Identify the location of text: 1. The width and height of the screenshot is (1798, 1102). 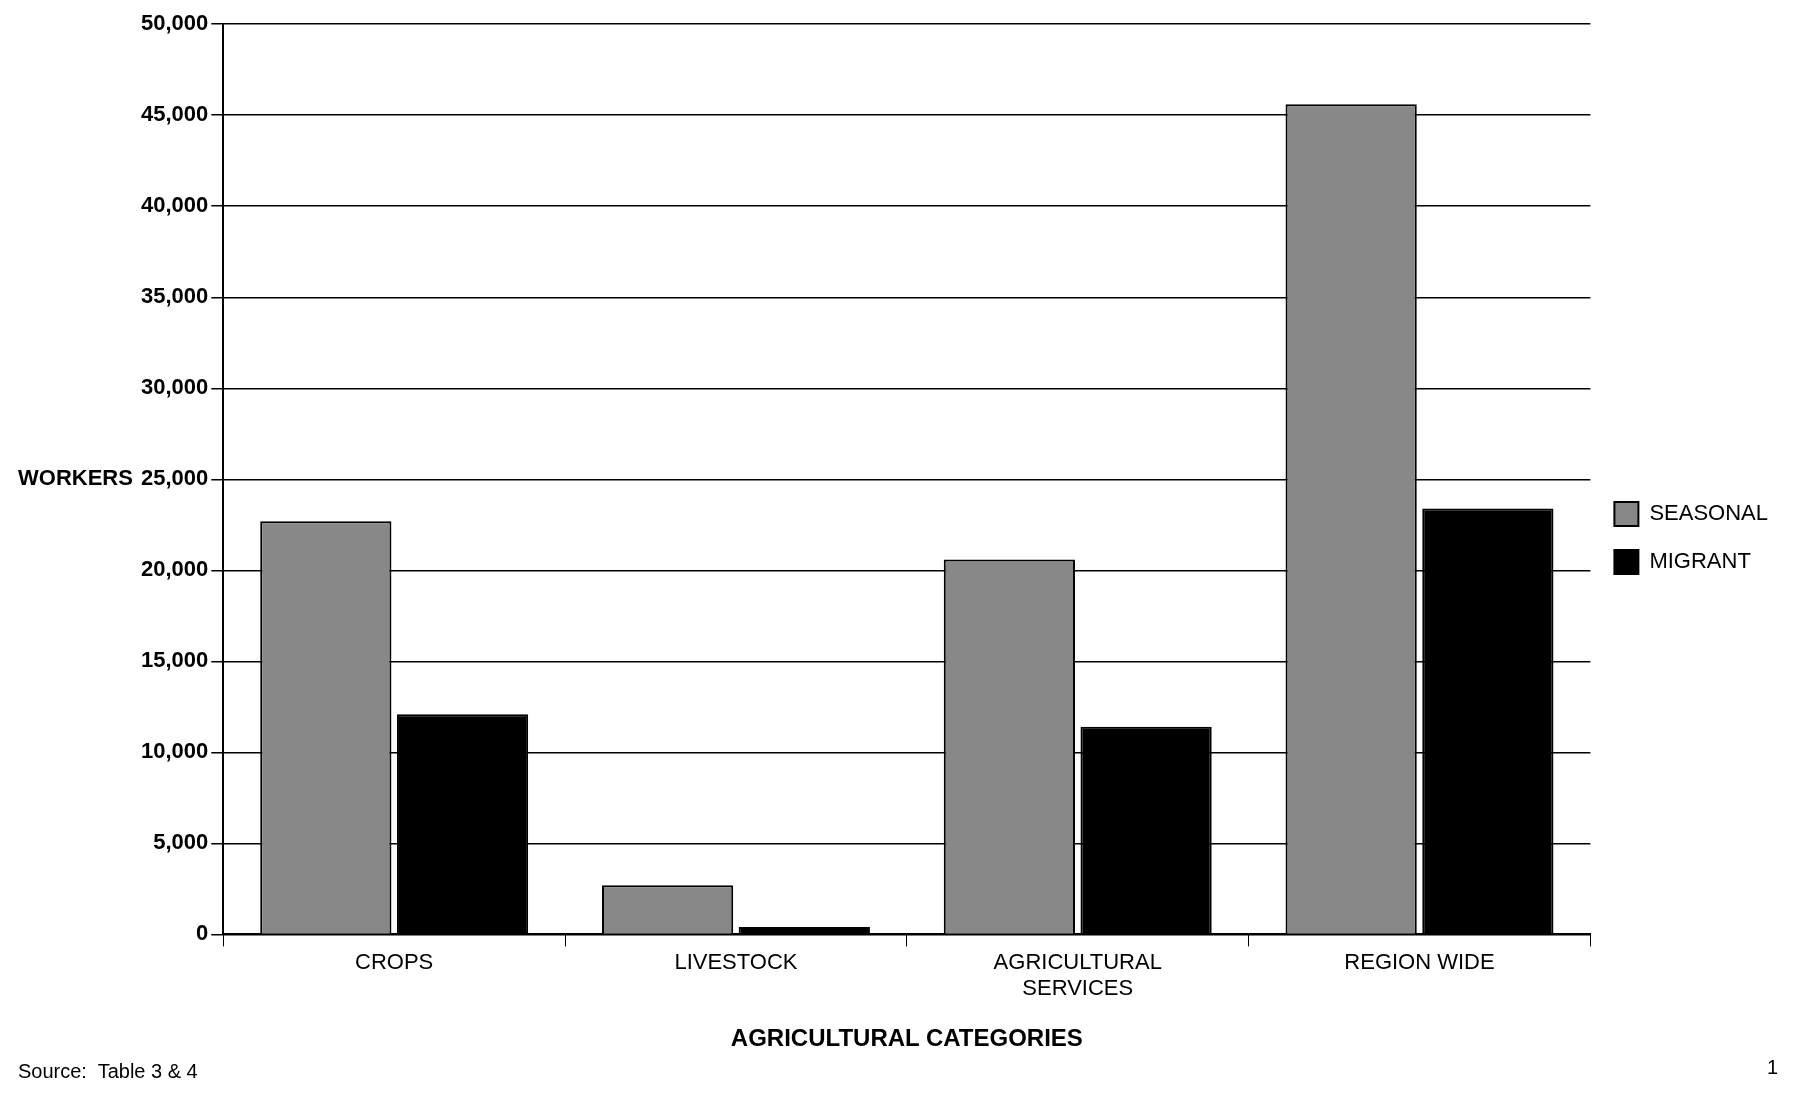
(1772, 1066).